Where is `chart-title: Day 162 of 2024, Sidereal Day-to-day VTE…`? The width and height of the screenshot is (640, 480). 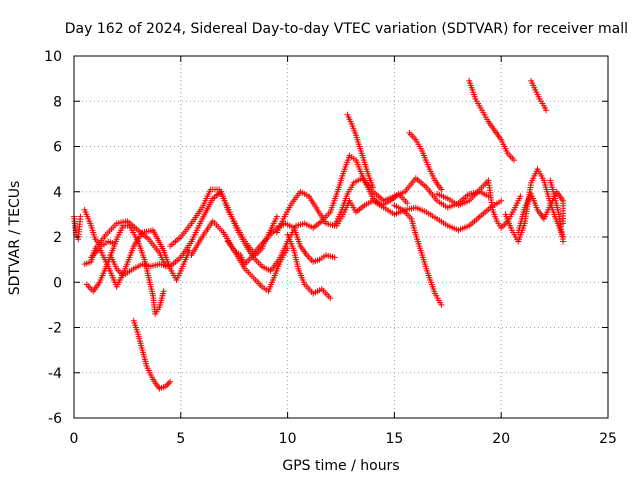
chart-title: Day 162 of 2024, Sidereal Day-to-day VTE… is located at coordinates (346, 29).